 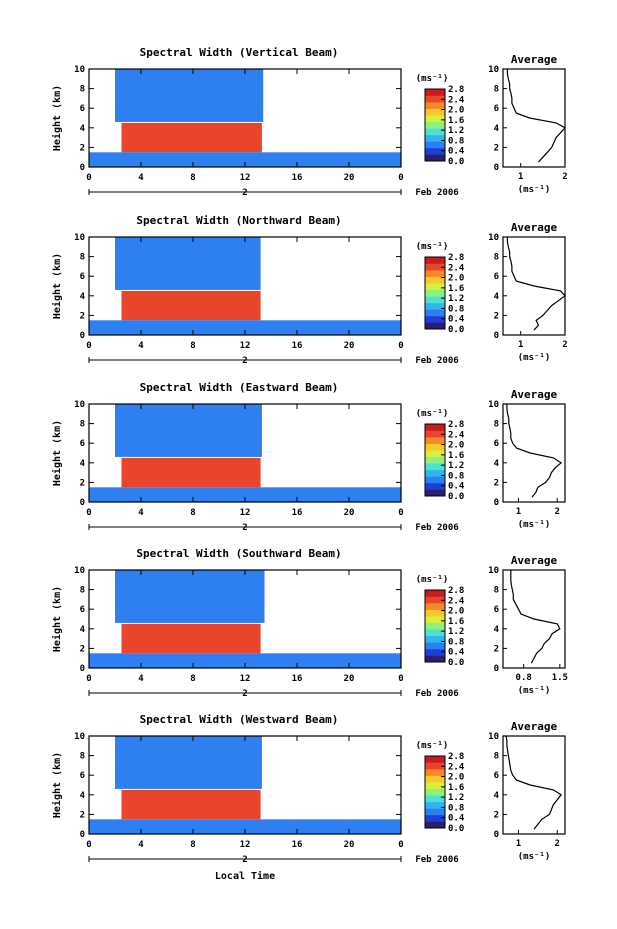 I want to click on average-y-tick-label: 2, so click(x=496, y=649).